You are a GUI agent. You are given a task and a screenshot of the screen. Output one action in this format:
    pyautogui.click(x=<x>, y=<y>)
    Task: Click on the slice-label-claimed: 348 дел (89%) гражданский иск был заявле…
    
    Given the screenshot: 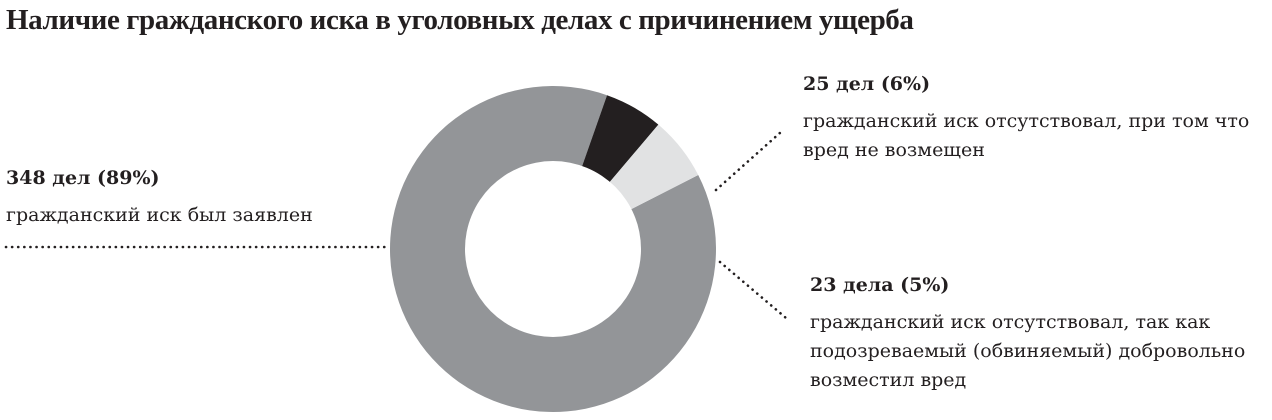 What is the action you would take?
    pyautogui.click(x=196, y=197)
    